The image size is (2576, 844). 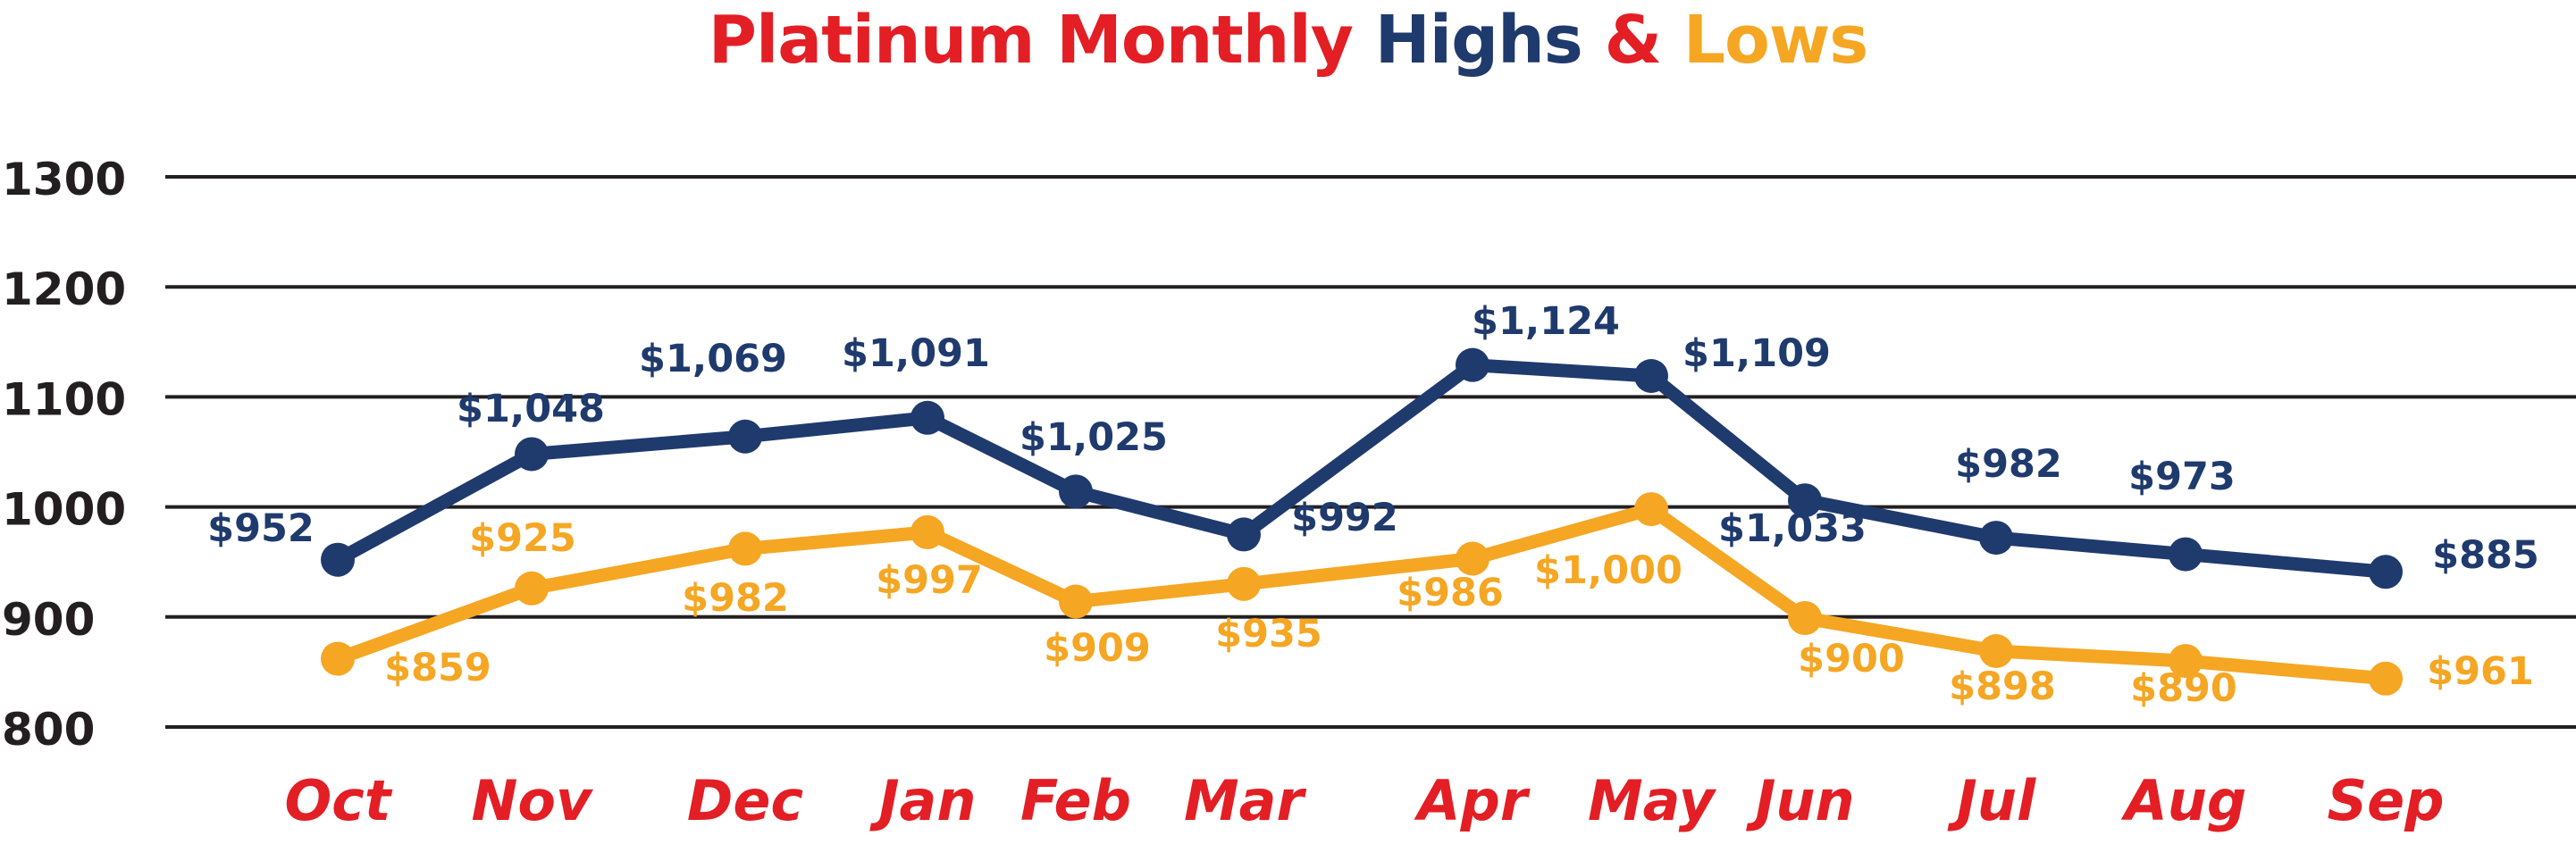 I want to click on x-tick-label: Nov, so click(x=533, y=800).